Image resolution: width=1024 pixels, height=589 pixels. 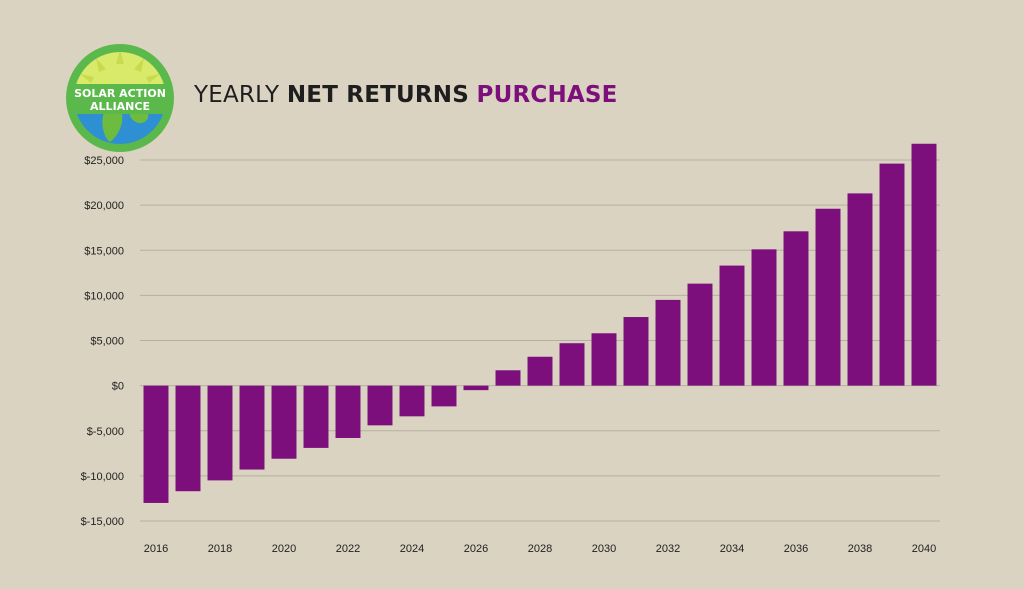 What do you see at coordinates (104, 161) in the screenshot?
I see `y-tick-label: $25,000` at bounding box center [104, 161].